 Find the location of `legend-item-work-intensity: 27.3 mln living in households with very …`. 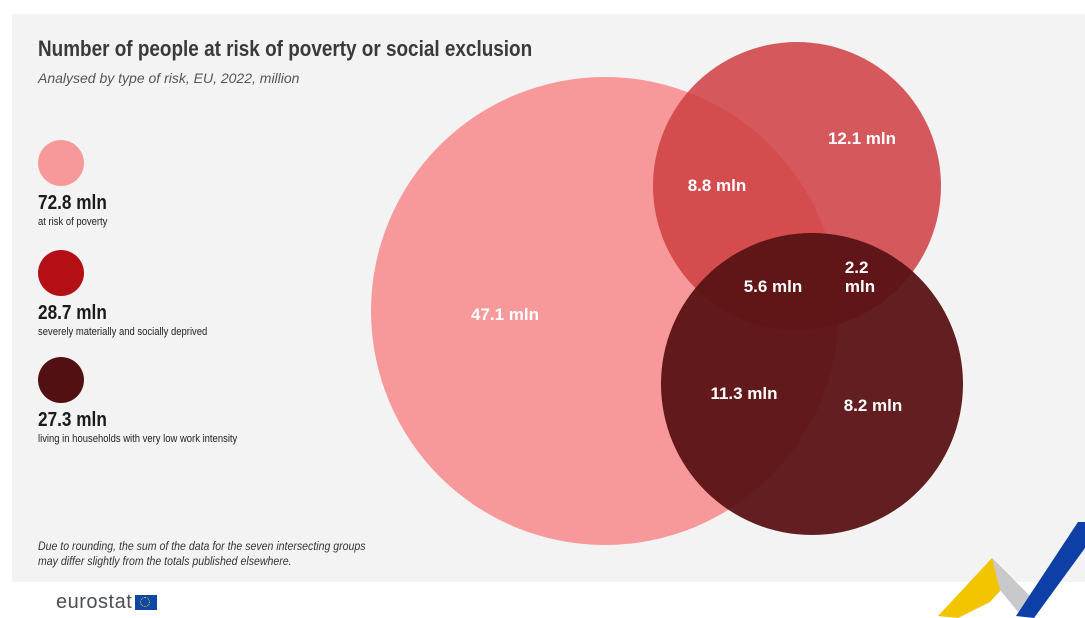

legend-item-work-intensity: 27.3 mln living in households with very … is located at coordinates (154, 401).